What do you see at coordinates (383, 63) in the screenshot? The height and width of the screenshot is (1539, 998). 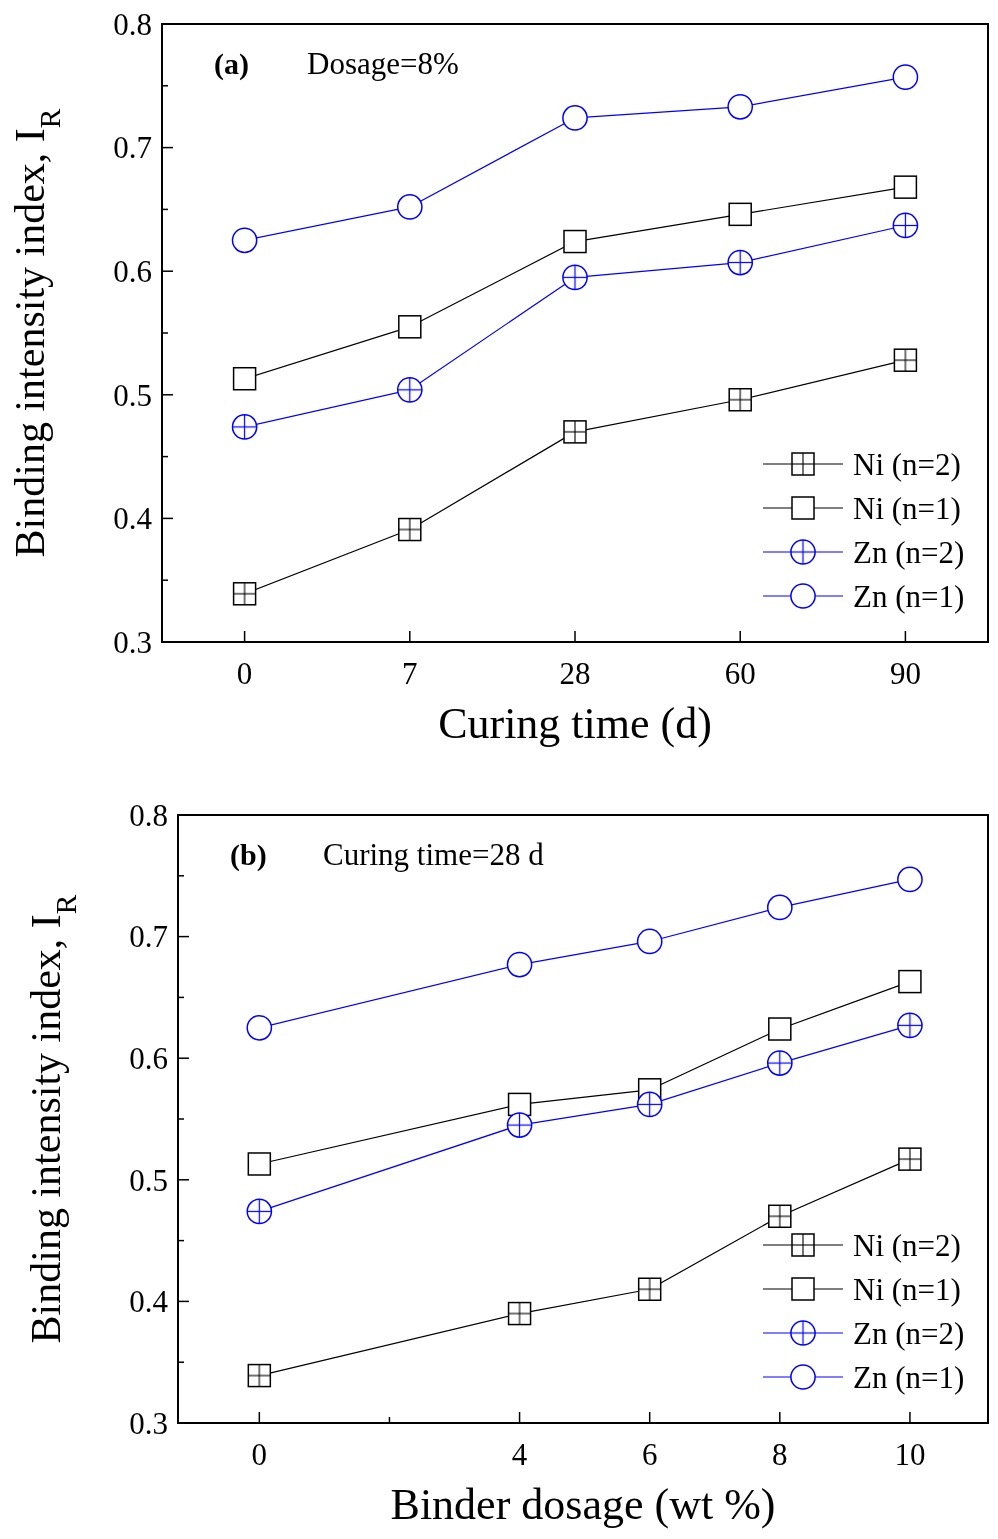 I see `annotation: Dosage=8%` at bounding box center [383, 63].